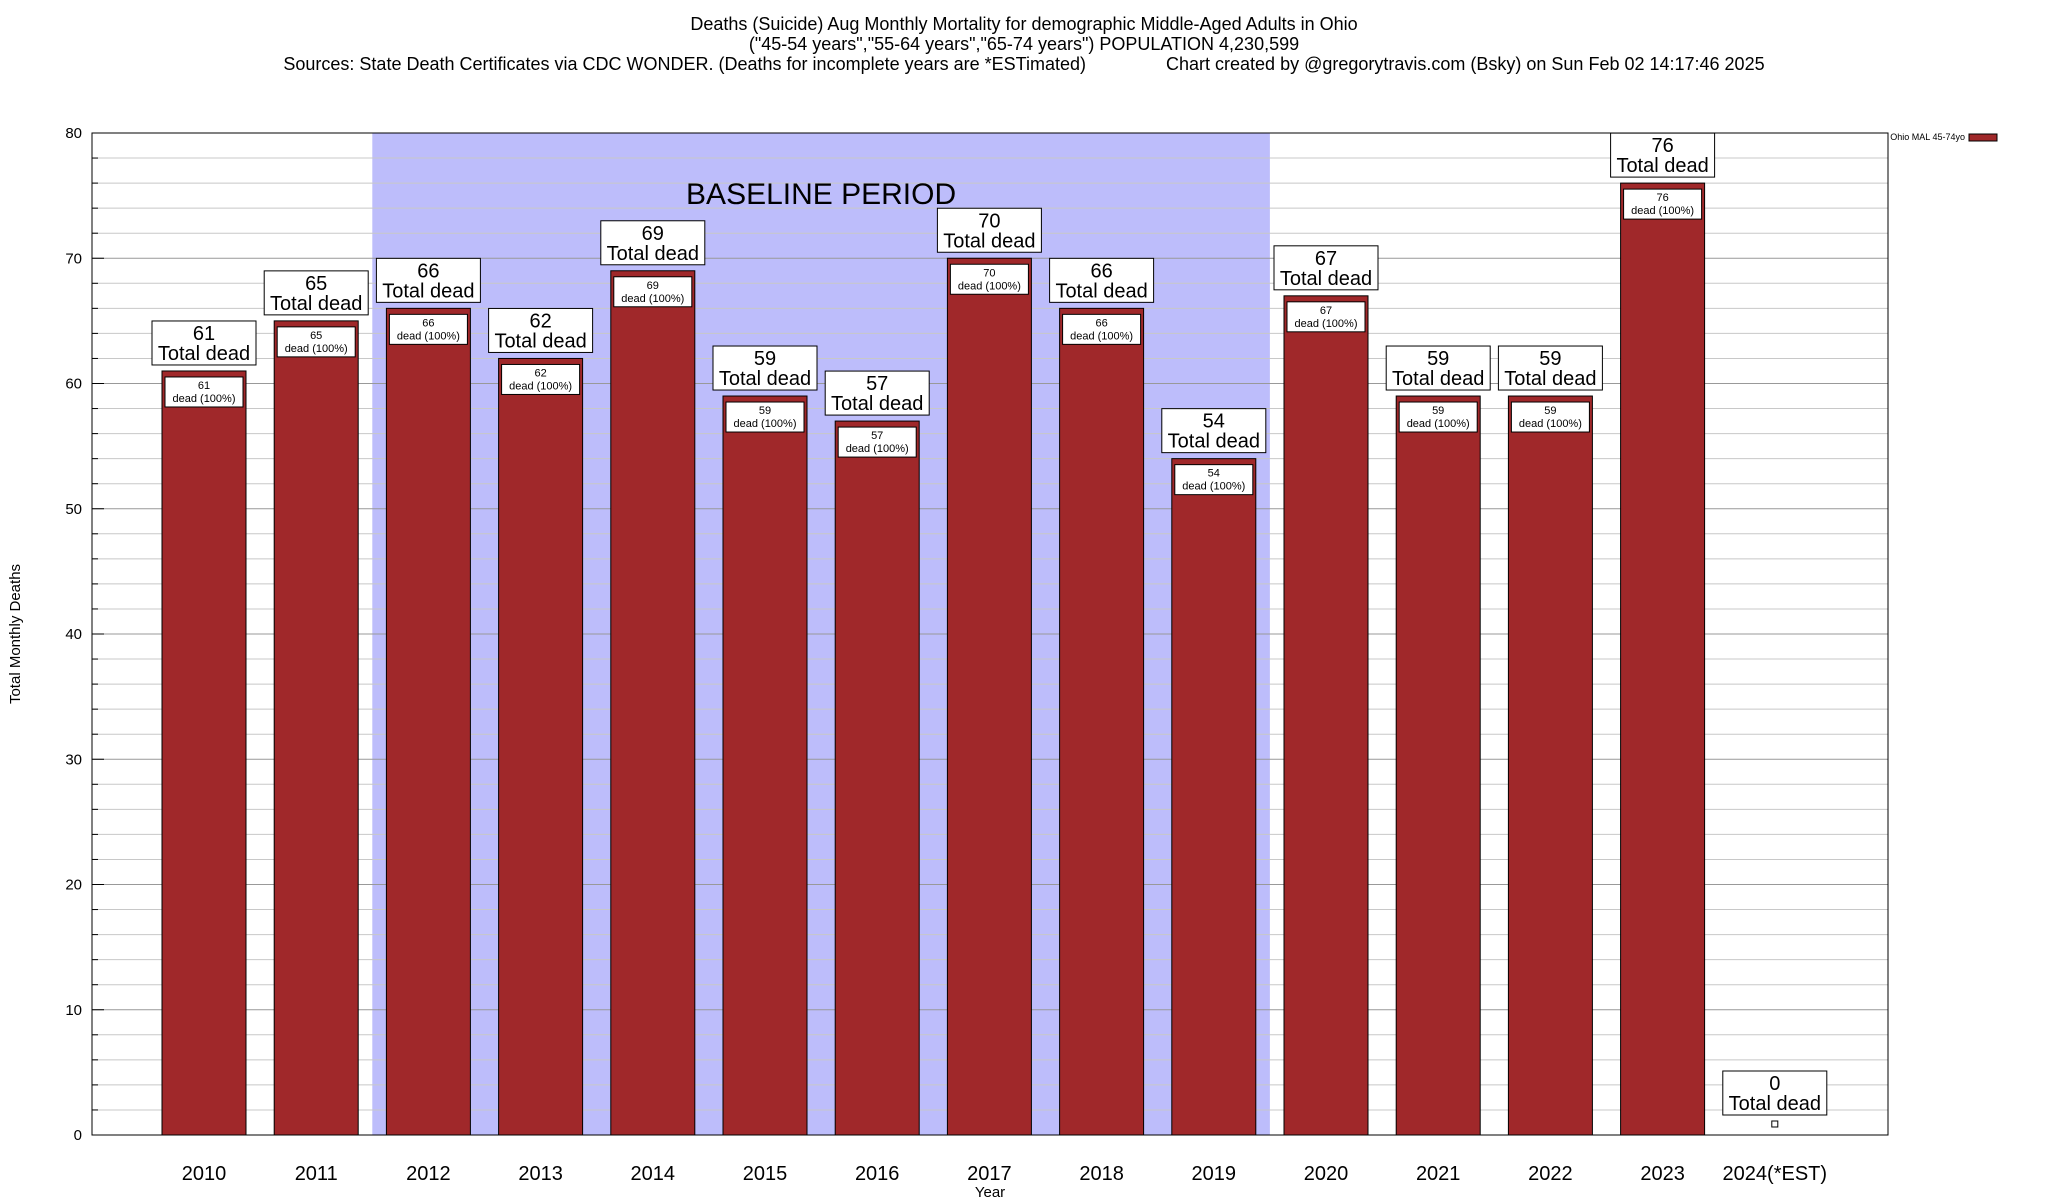  I want to click on legend-label: Ohio MAL 45-74yo, so click(1927, 137).